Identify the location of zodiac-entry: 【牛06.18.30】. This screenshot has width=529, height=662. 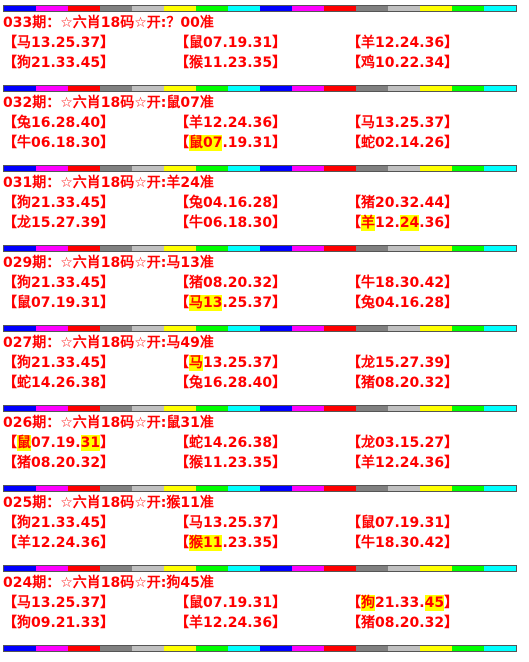
(59, 143).